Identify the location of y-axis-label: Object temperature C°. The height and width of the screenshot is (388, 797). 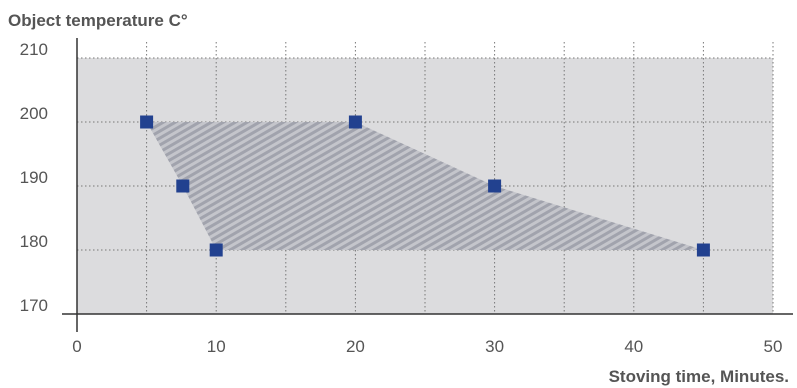
(98, 20).